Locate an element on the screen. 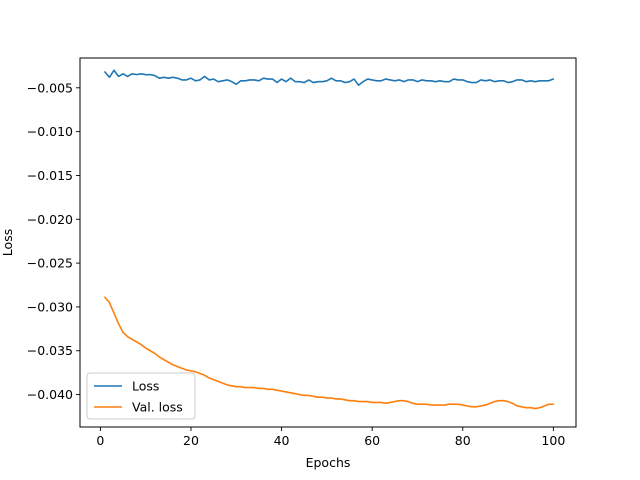 Image resolution: width=640 pixels, height=480 pixels. x-tick-label: 80 is located at coordinates (463, 440).